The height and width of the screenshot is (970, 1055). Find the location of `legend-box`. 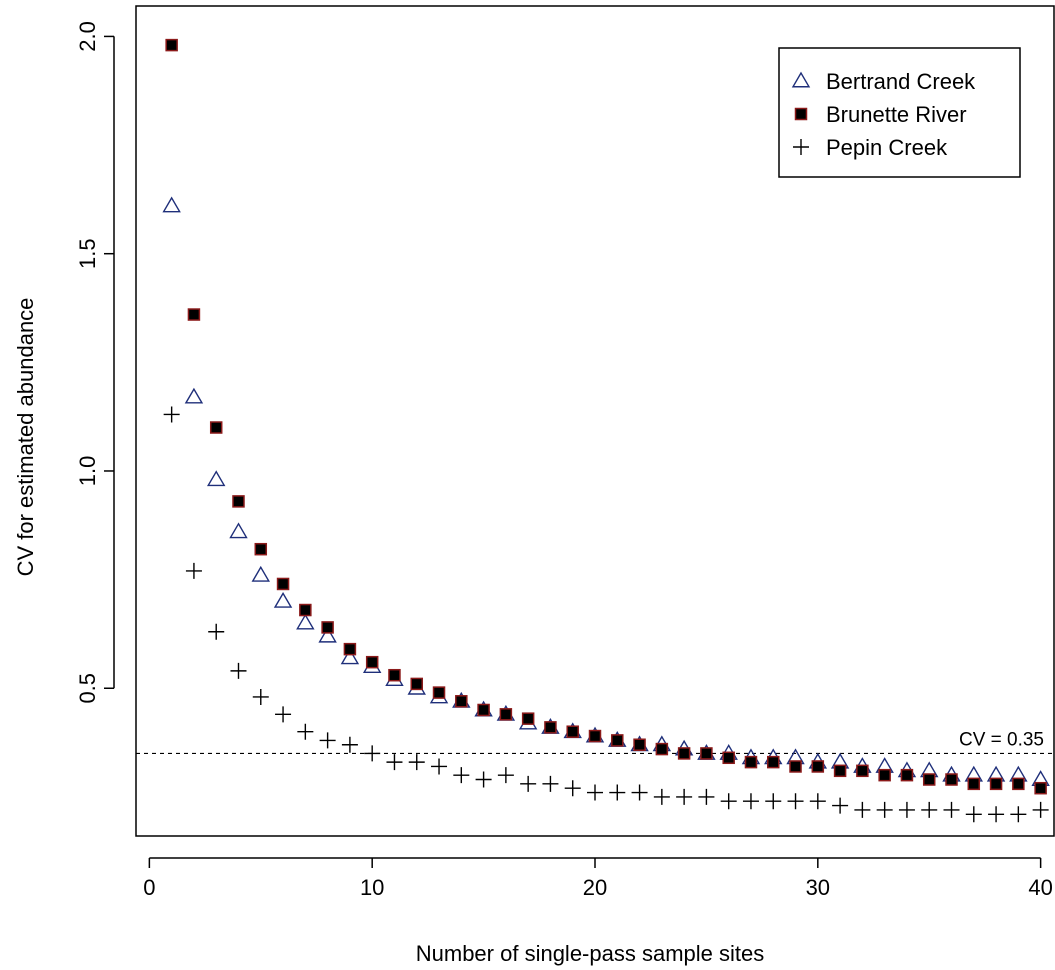

legend-box is located at coordinates (899, 112).